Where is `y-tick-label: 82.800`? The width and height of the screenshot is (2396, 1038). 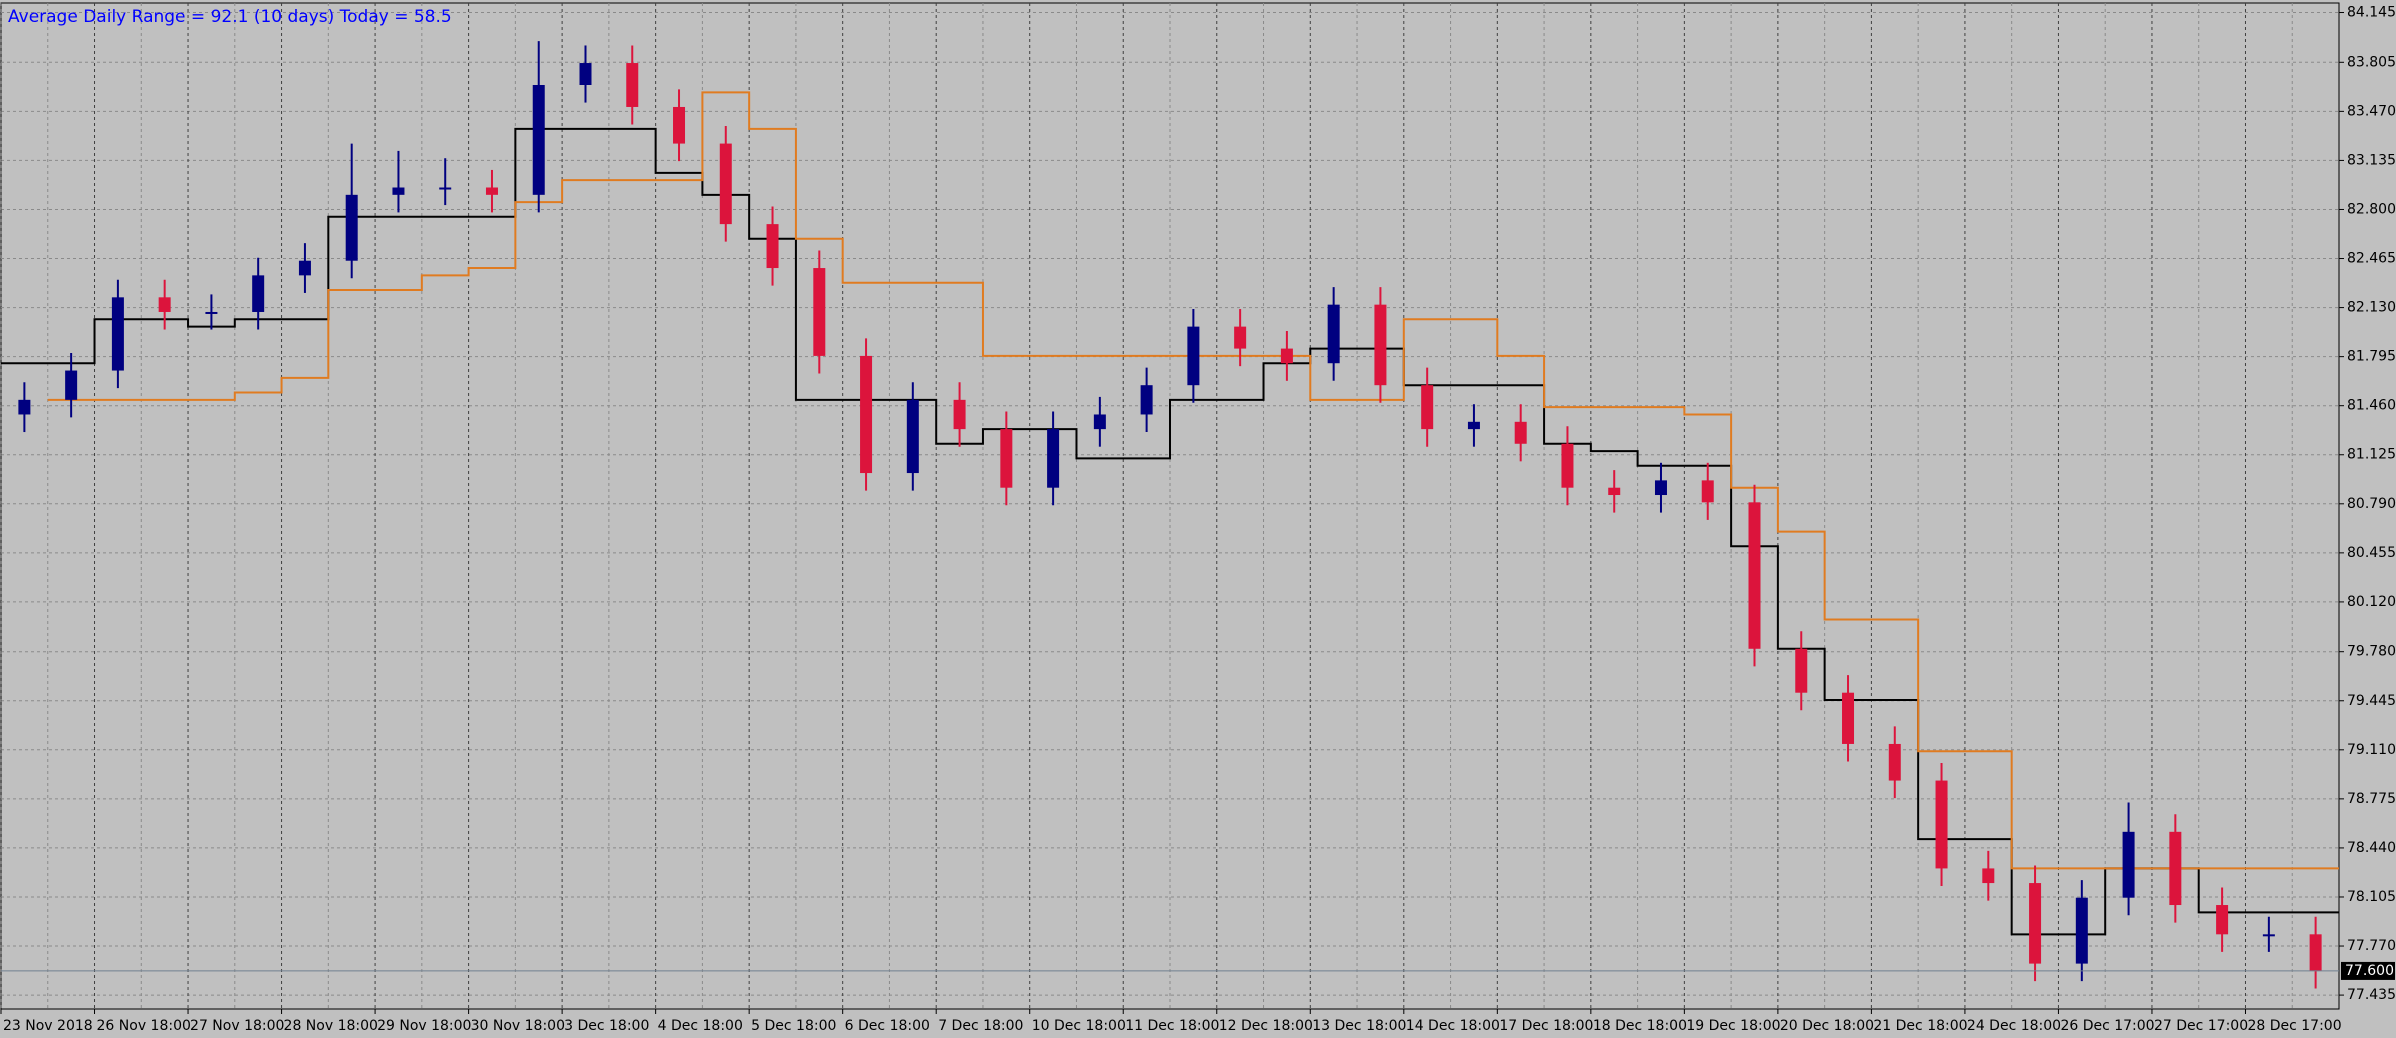 y-tick-label: 82.800 is located at coordinates (2371, 209).